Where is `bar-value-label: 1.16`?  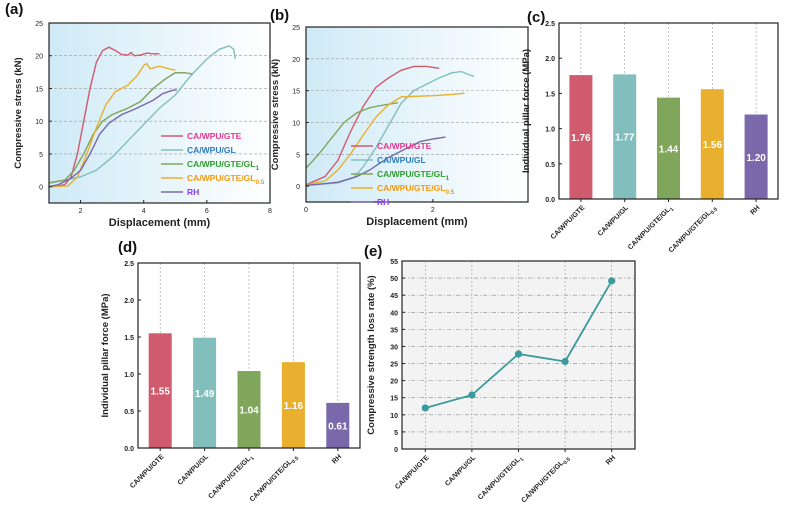
bar-value-label: 1.16 is located at coordinates (294, 406).